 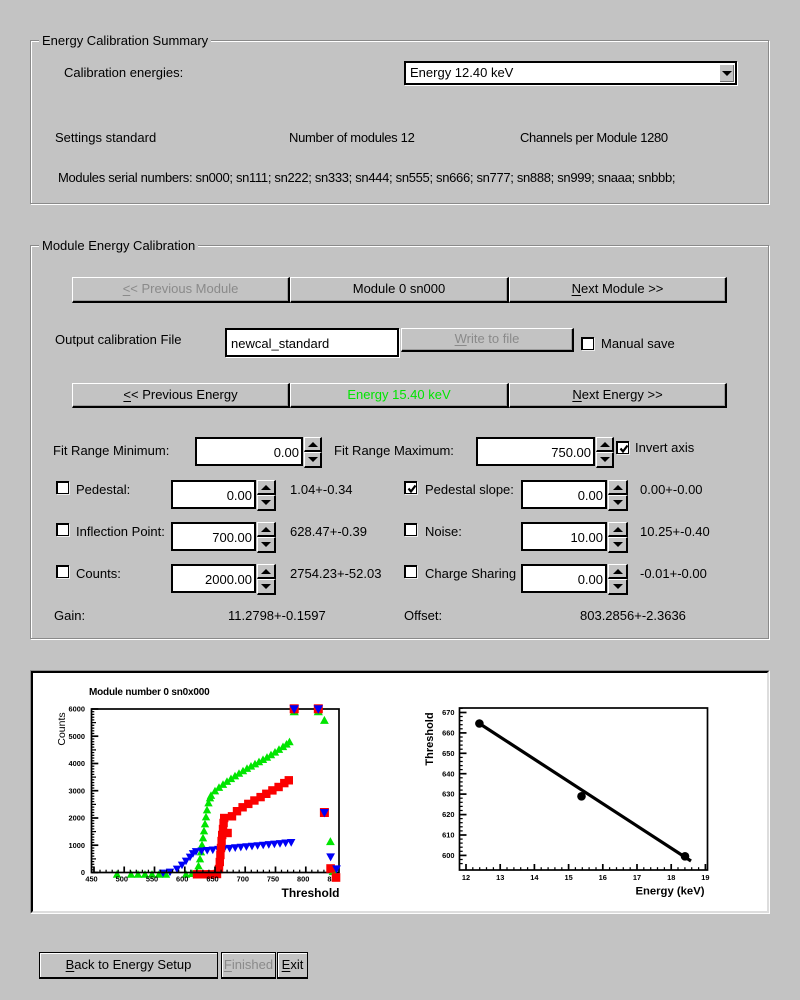 What do you see at coordinates (77, 709) in the screenshot?
I see `svg-text: 6000` at bounding box center [77, 709].